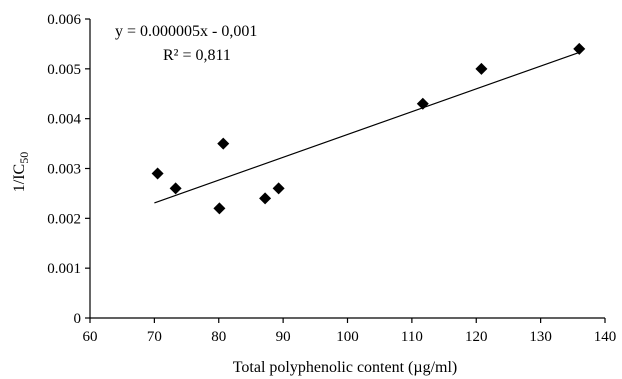 The height and width of the screenshot is (379, 622). Describe the element at coordinates (64, 20) in the screenshot. I see `y-tick-label: 0.006` at that location.